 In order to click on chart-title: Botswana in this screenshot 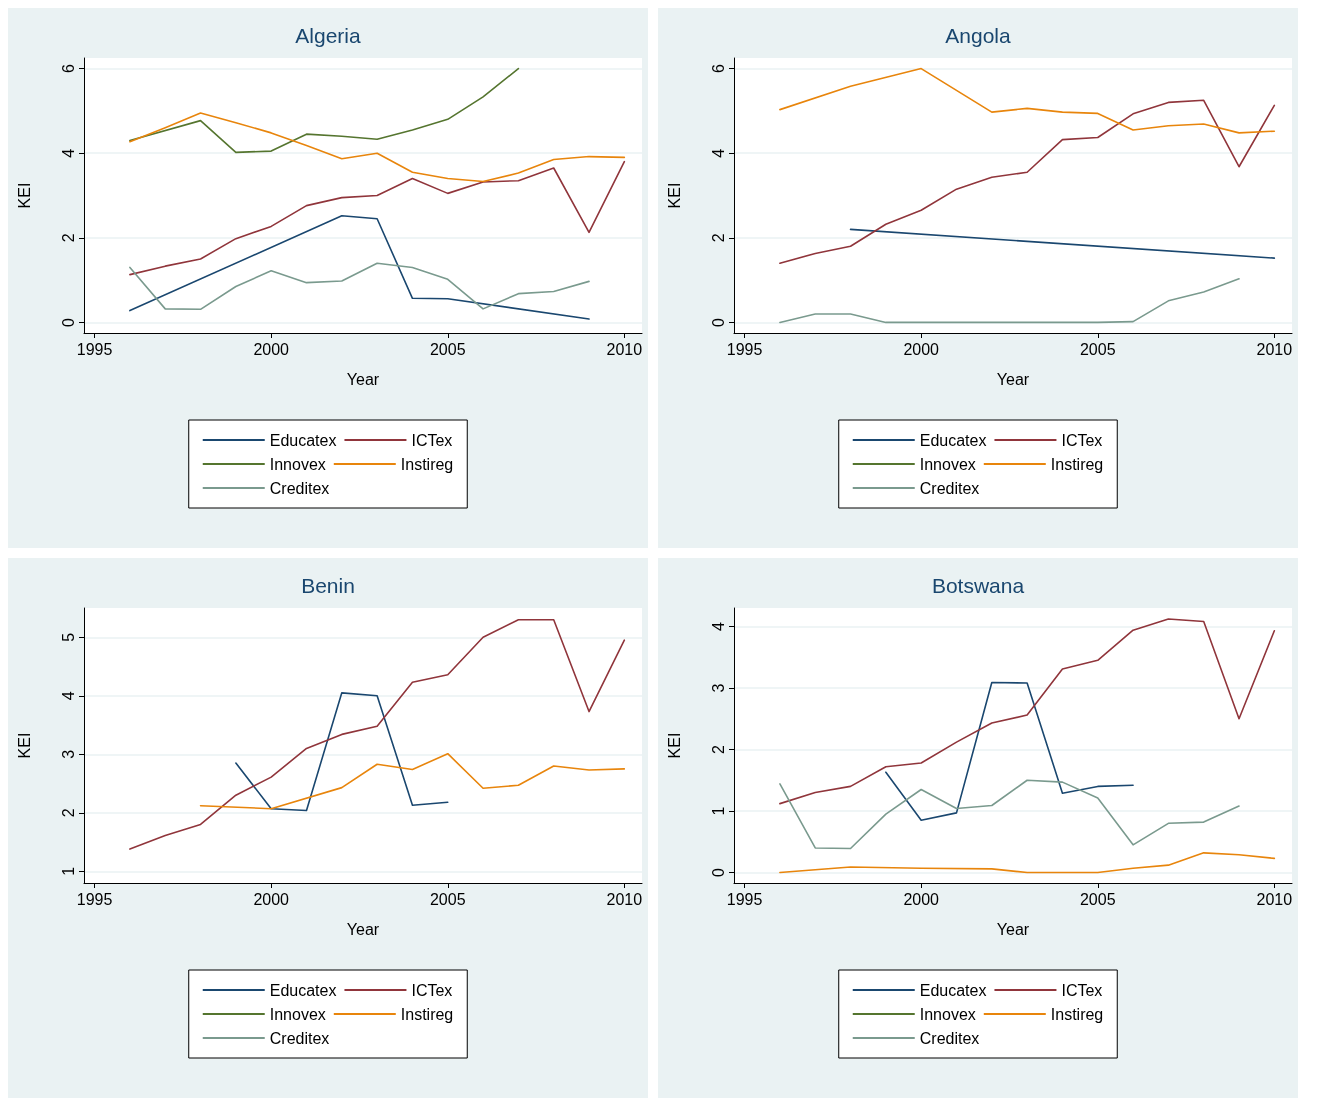, I will do `click(978, 585)`.